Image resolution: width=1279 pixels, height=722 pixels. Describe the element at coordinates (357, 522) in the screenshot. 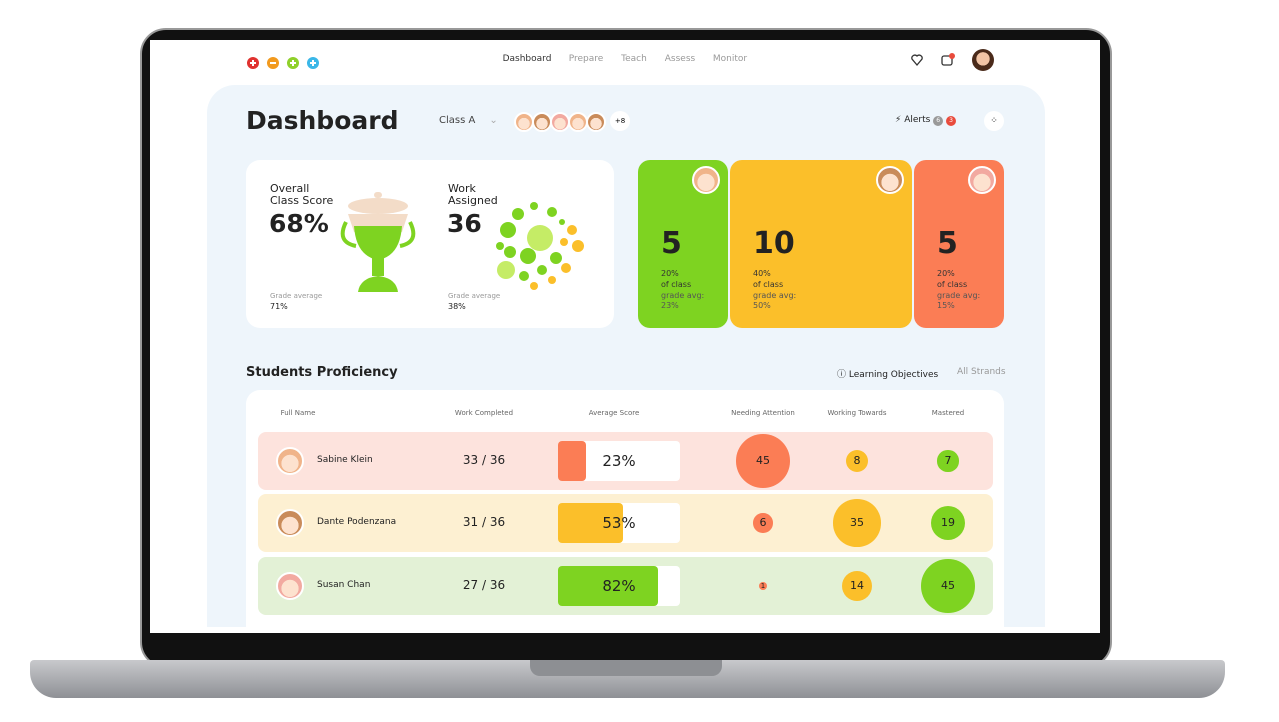

I see `student-name: Dante Podenzana` at that location.